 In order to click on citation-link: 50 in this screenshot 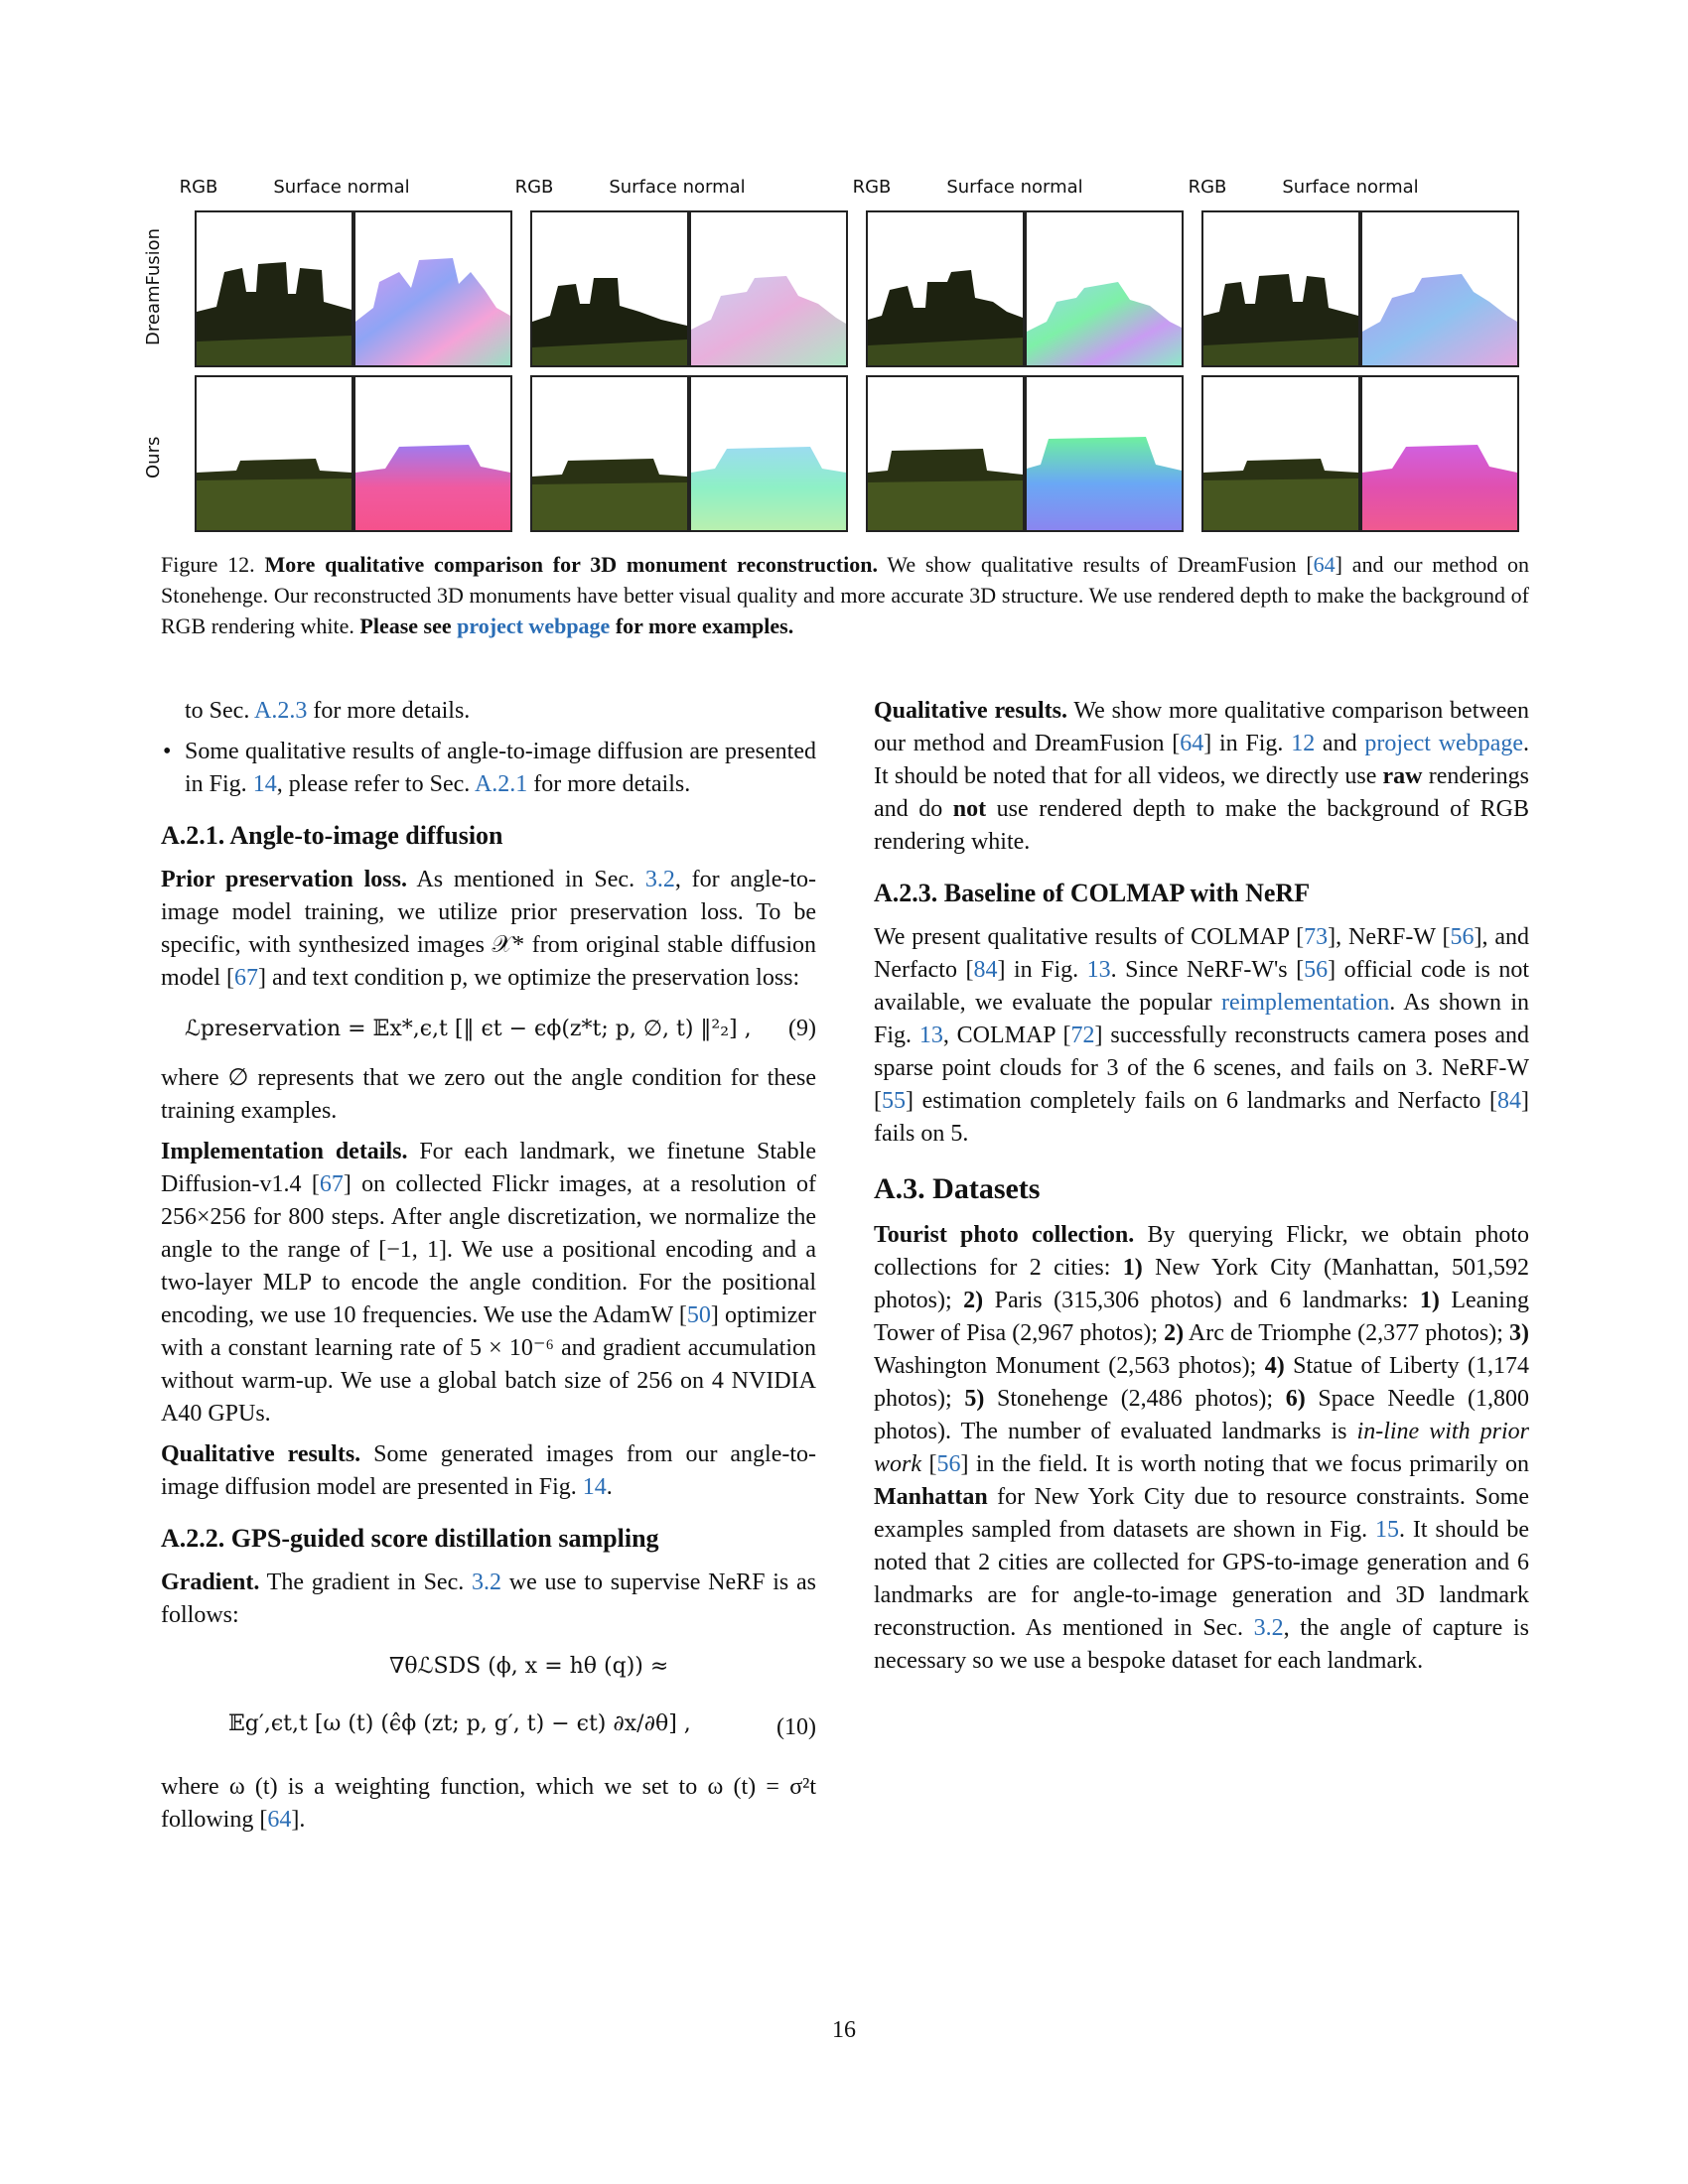, I will do `click(698, 1315)`.